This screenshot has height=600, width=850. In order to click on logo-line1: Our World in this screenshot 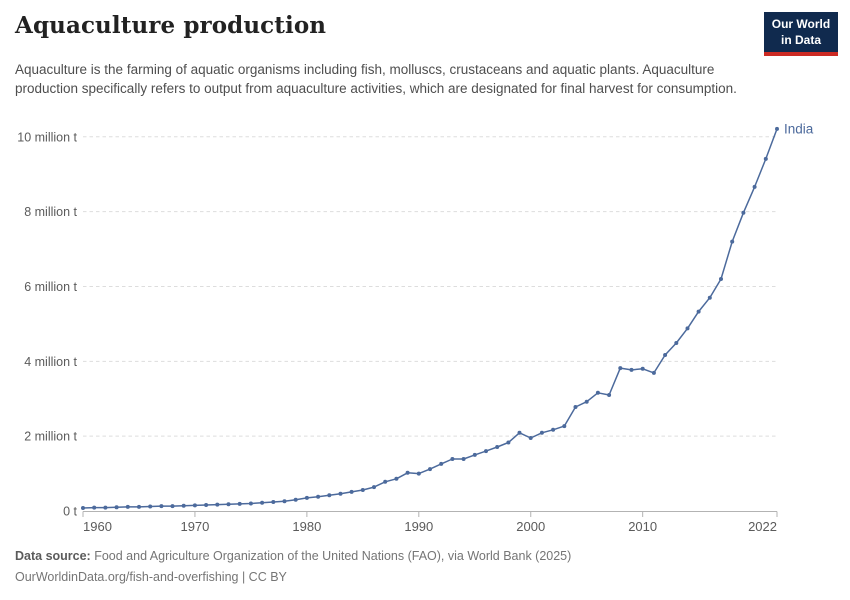, I will do `click(801, 24)`.